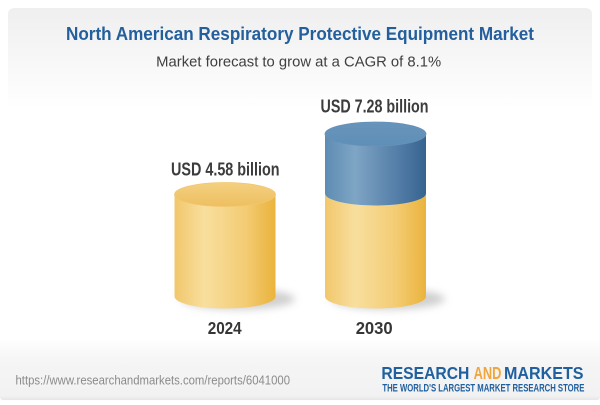 The height and width of the screenshot is (405, 600). Describe the element at coordinates (225, 328) in the screenshot. I see `svg-text: 2024` at that location.